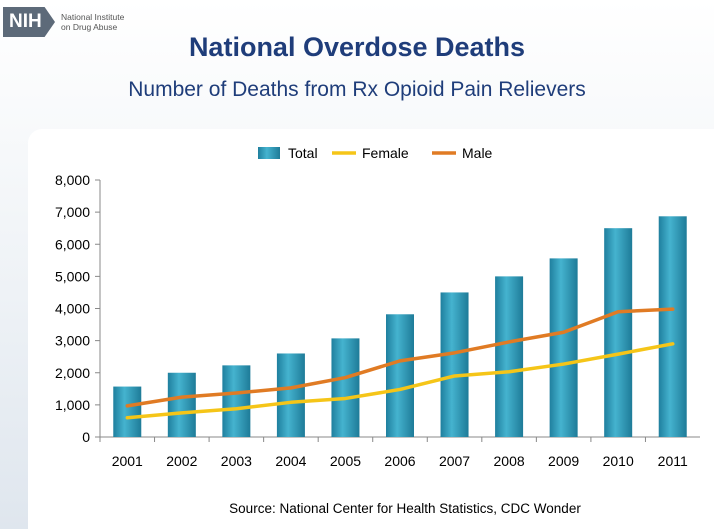 The image size is (714, 529). What do you see at coordinates (89, 27) in the screenshot?
I see `logo-line-2: on Drug Abuse` at bounding box center [89, 27].